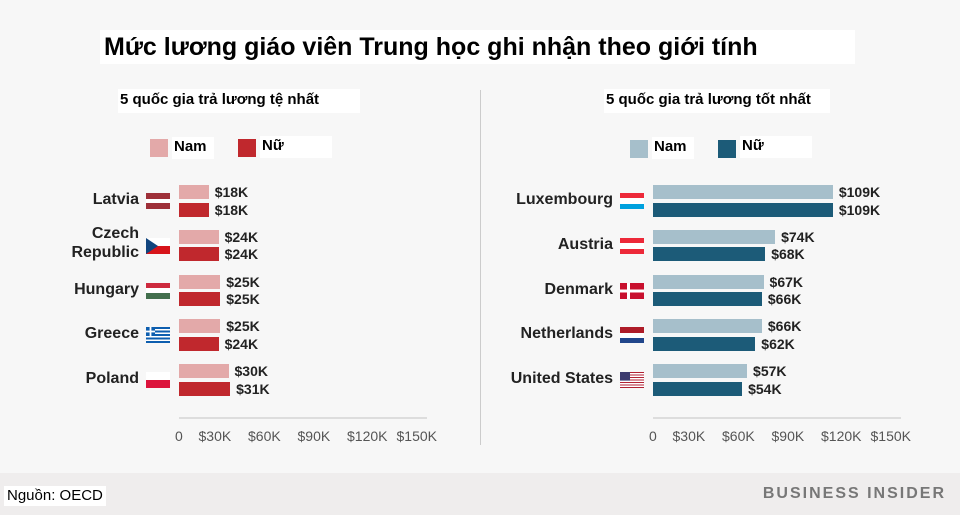 The height and width of the screenshot is (515, 960). Describe the element at coordinates (106, 289) in the screenshot. I see `category-label: Hungary` at that location.